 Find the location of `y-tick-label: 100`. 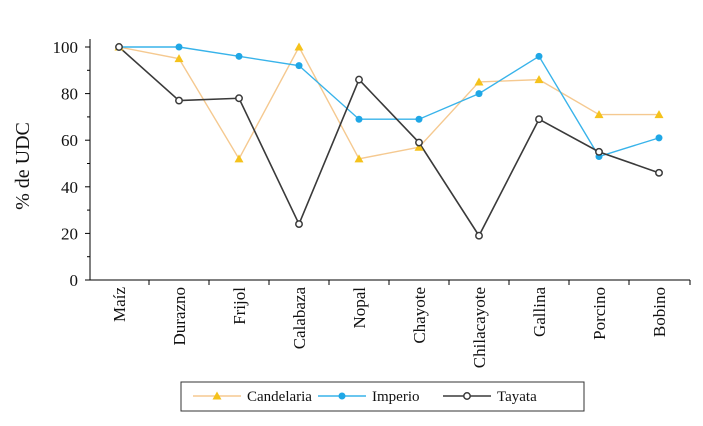

y-tick-label: 100 is located at coordinates (66, 47).